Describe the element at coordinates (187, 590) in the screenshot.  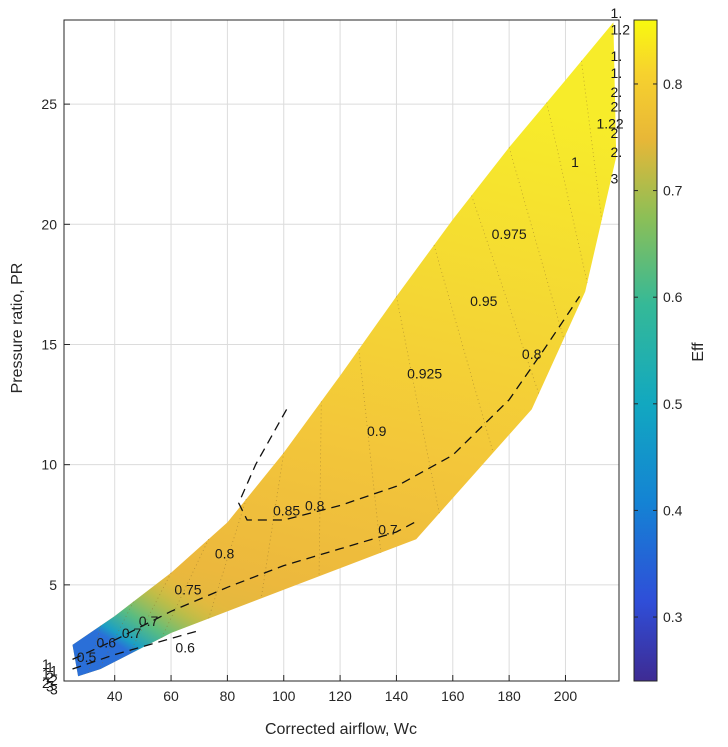
I see `contour-label: 0.75` at that location.